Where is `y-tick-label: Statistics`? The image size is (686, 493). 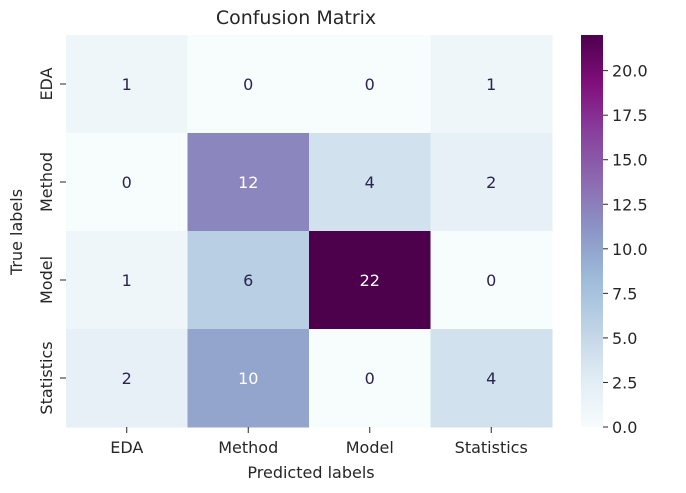
y-tick-label: Statistics is located at coordinates (46, 377).